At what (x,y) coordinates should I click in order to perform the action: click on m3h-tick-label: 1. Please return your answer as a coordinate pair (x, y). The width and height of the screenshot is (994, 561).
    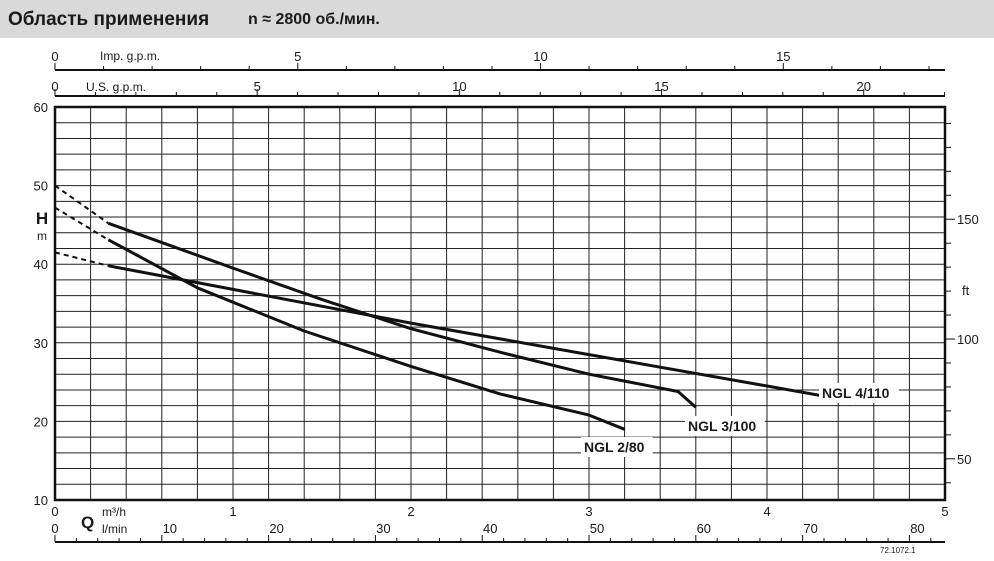
    Looking at the image, I should click on (232, 511).